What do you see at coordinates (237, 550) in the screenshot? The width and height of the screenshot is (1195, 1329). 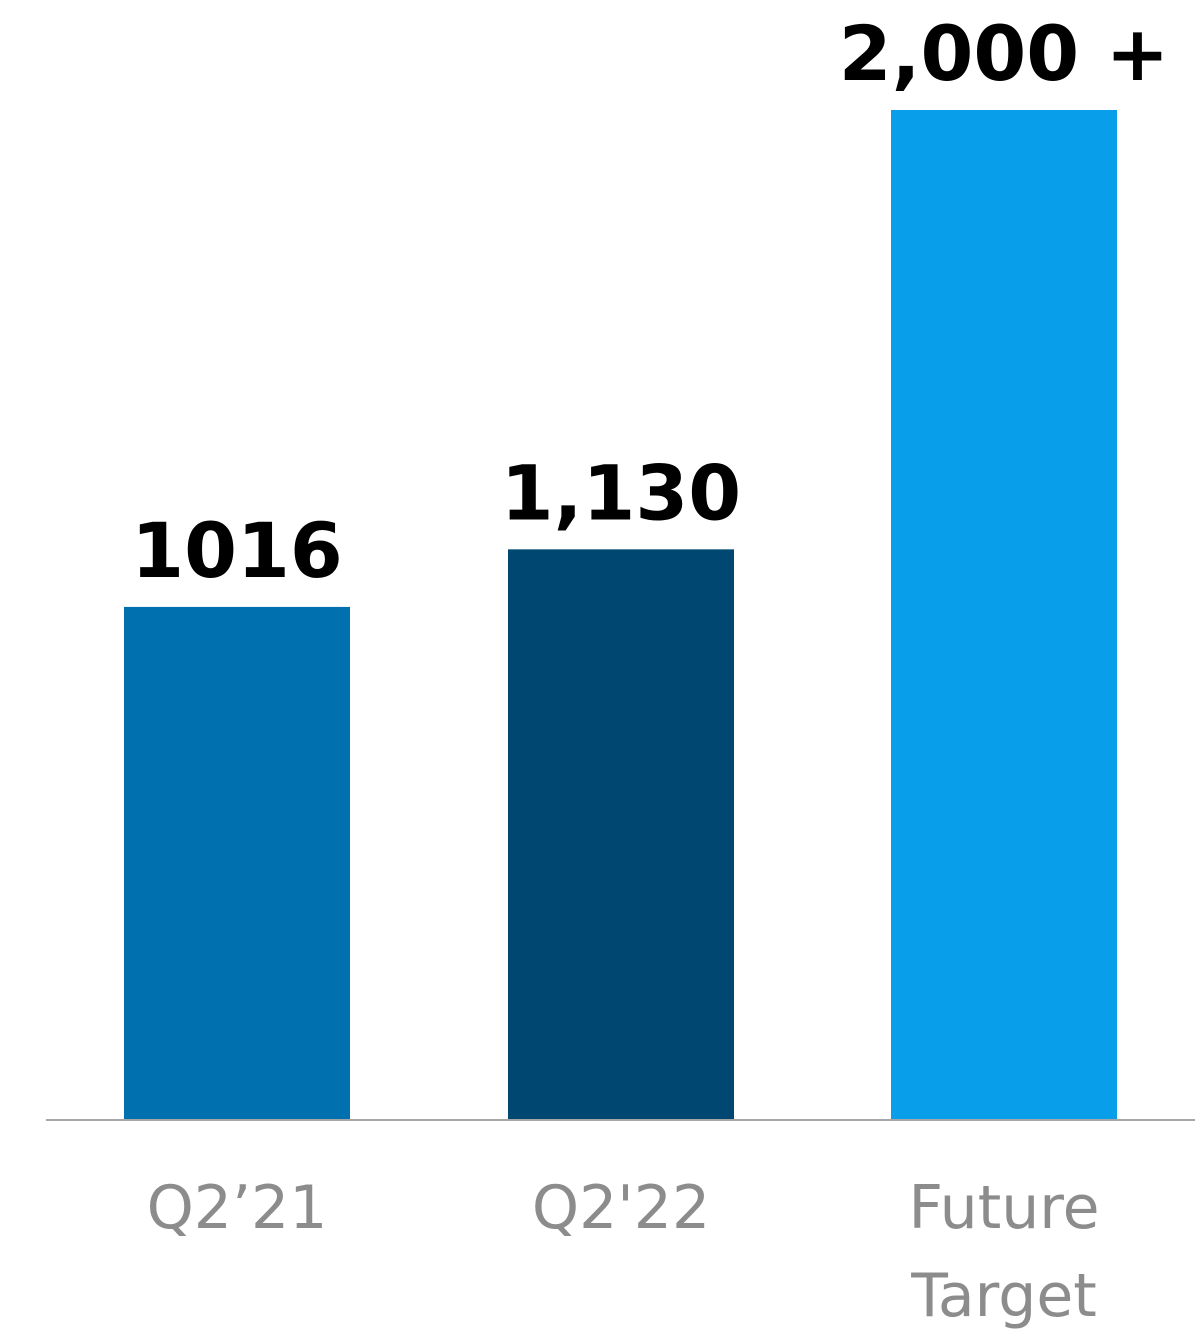 I see `data-label-1: 1016` at bounding box center [237, 550].